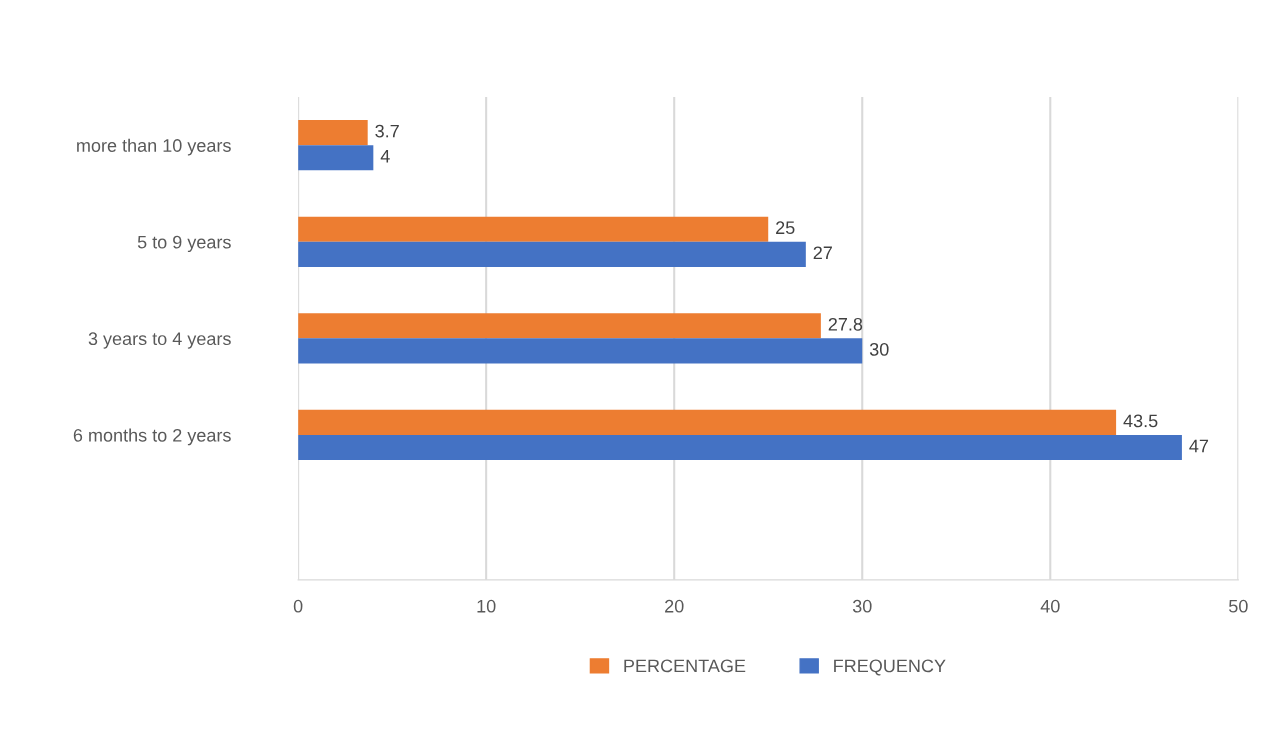 This screenshot has height=734, width=1274. What do you see at coordinates (785, 228) in the screenshot?
I see `data-label: 25` at bounding box center [785, 228].